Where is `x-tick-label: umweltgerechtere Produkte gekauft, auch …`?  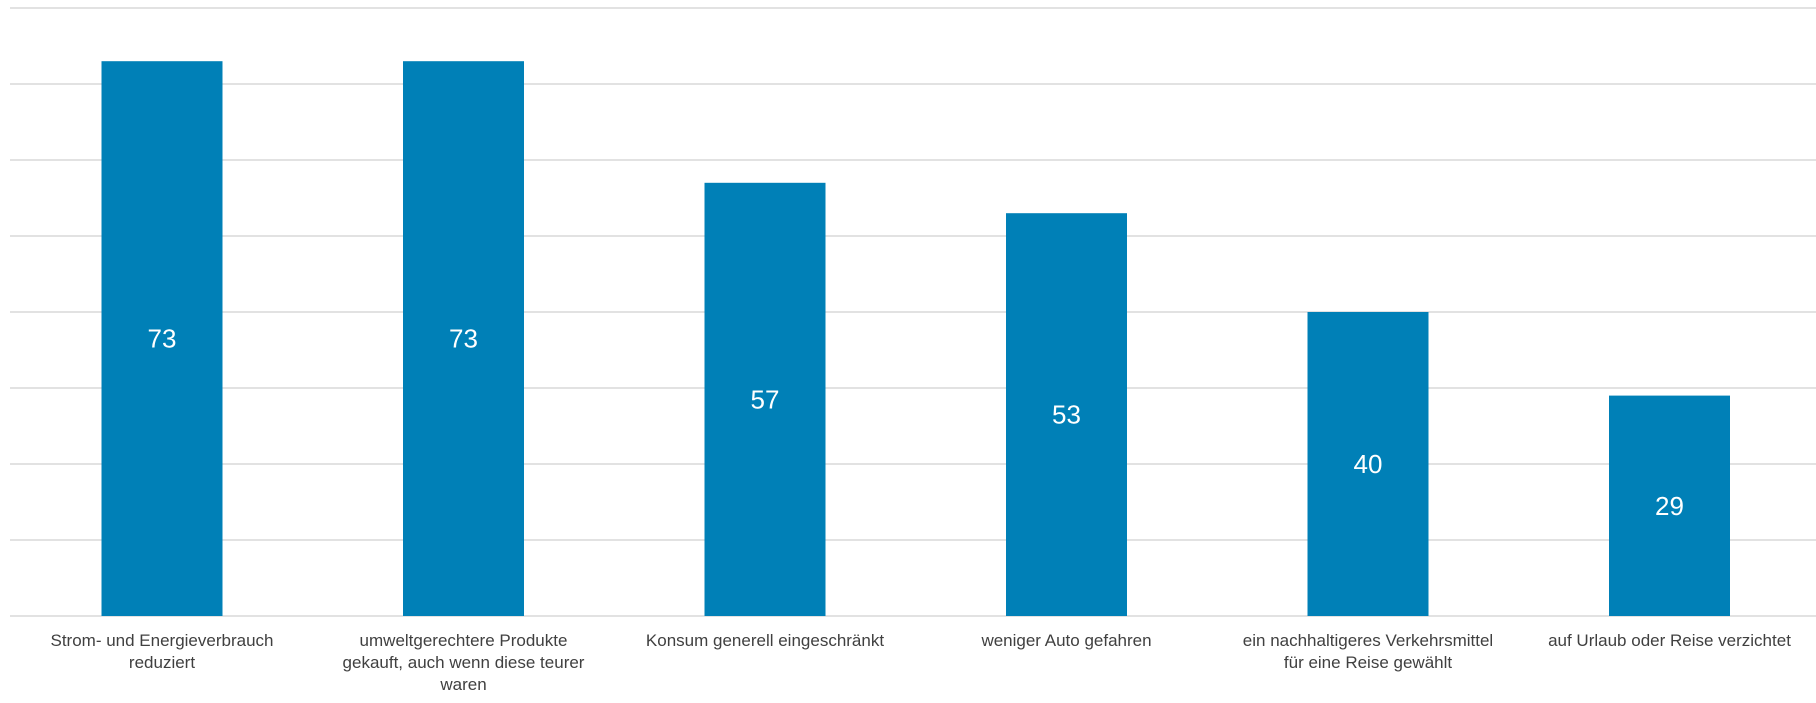 x-tick-label: umweltgerechtere Produkte gekauft, auch … is located at coordinates (463, 662).